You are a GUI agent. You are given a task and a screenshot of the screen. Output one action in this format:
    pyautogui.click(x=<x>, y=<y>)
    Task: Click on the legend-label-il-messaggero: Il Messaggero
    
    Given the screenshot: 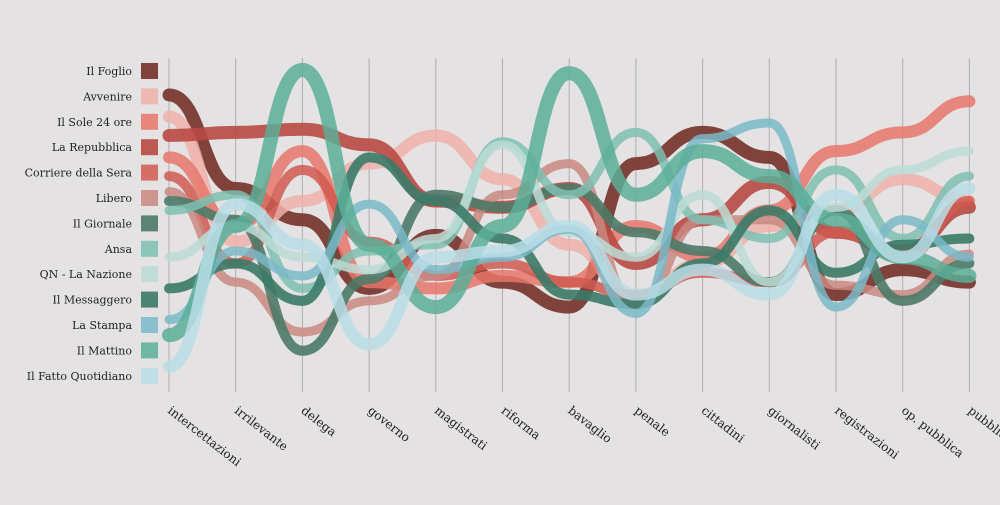 What is the action you would take?
    pyautogui.click(x=93, y=300)
    